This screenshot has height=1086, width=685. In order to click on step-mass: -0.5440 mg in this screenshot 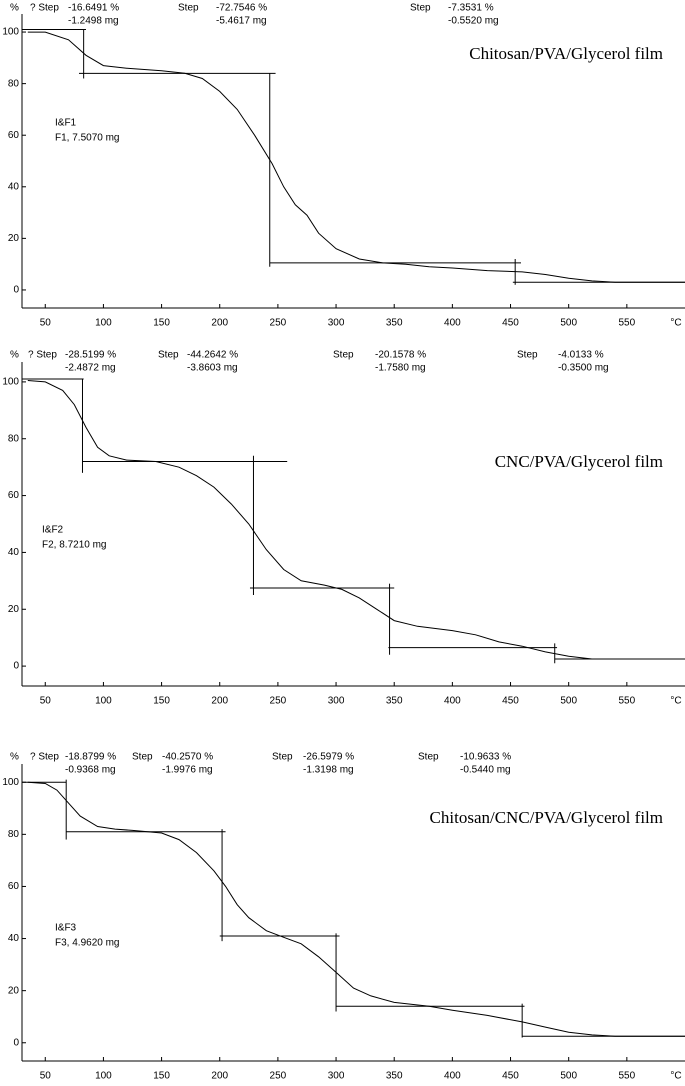, I will do `click(485, 770)`.